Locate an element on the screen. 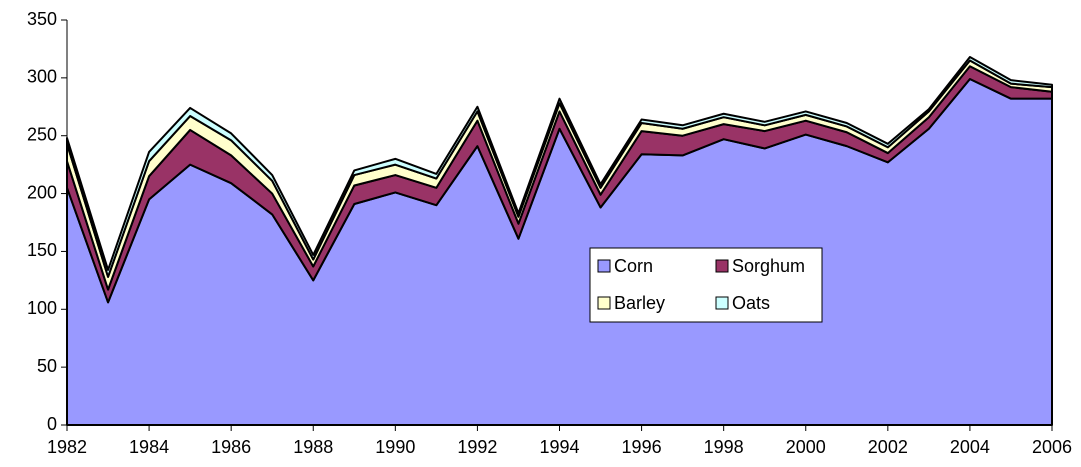 The height and width of the screenshot is (467, 1081). legend-box is located at coordinates (706, 285).